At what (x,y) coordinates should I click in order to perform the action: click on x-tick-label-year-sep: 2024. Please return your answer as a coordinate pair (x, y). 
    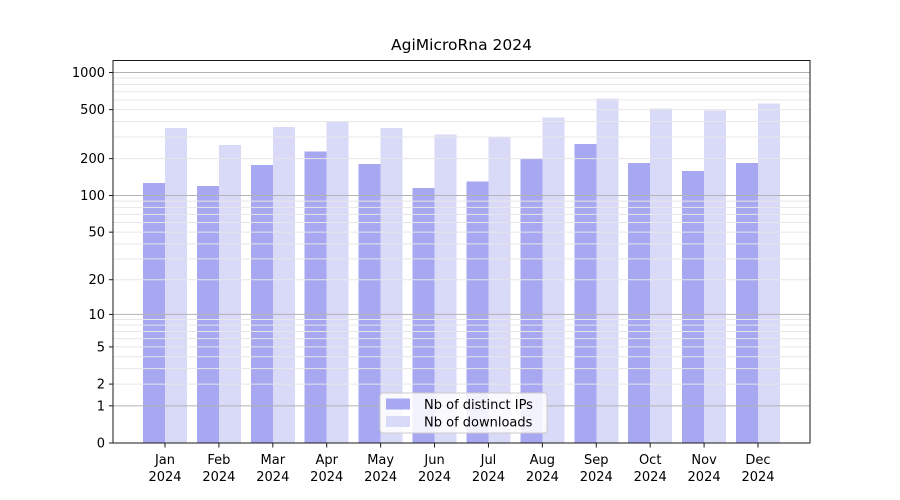
    Looking at the image, I should click on (596, 477).